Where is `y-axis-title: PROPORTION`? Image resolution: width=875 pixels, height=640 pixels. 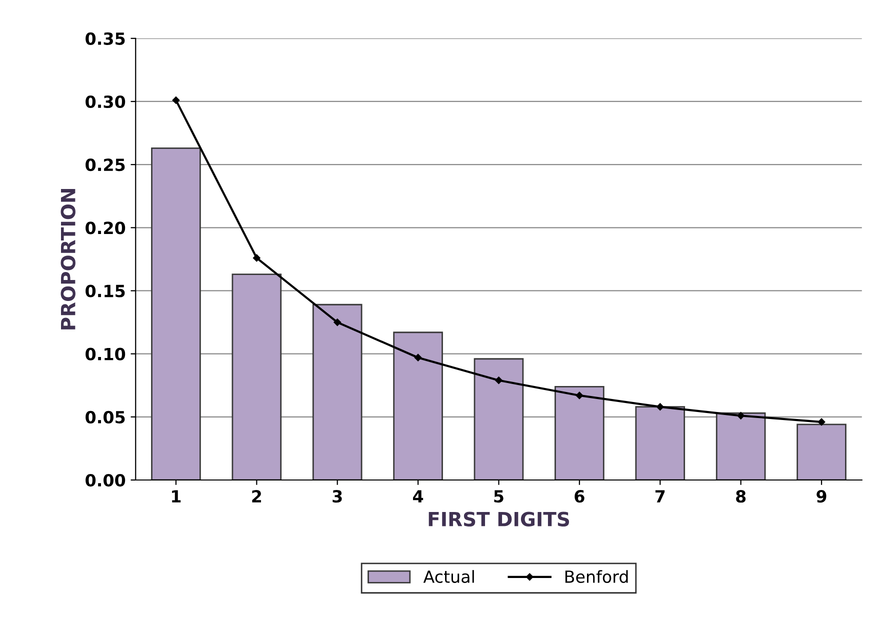 y-axis-title: PROPORTION is located at coordinates (68, 259).